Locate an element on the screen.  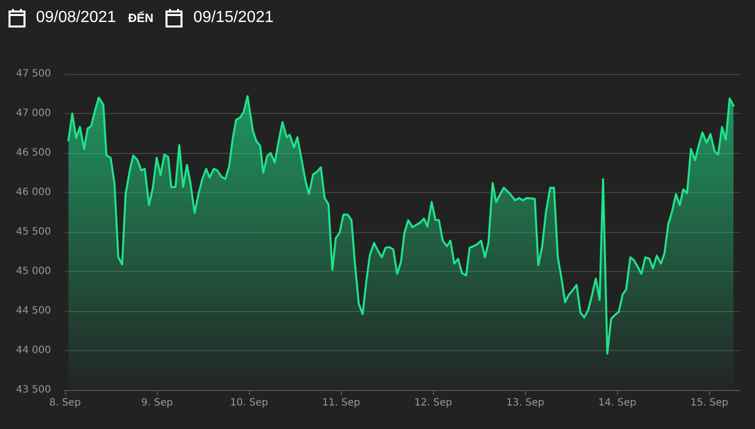
x-tick-label: 15. Sep is located at coordinates (709, 403).